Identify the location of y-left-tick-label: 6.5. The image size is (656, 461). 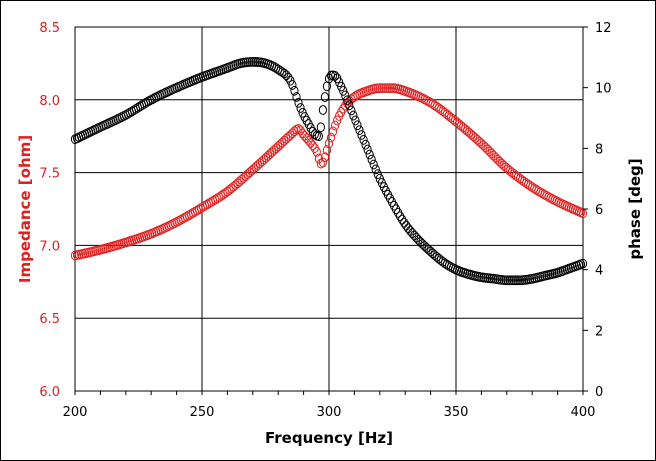
(49, 319).